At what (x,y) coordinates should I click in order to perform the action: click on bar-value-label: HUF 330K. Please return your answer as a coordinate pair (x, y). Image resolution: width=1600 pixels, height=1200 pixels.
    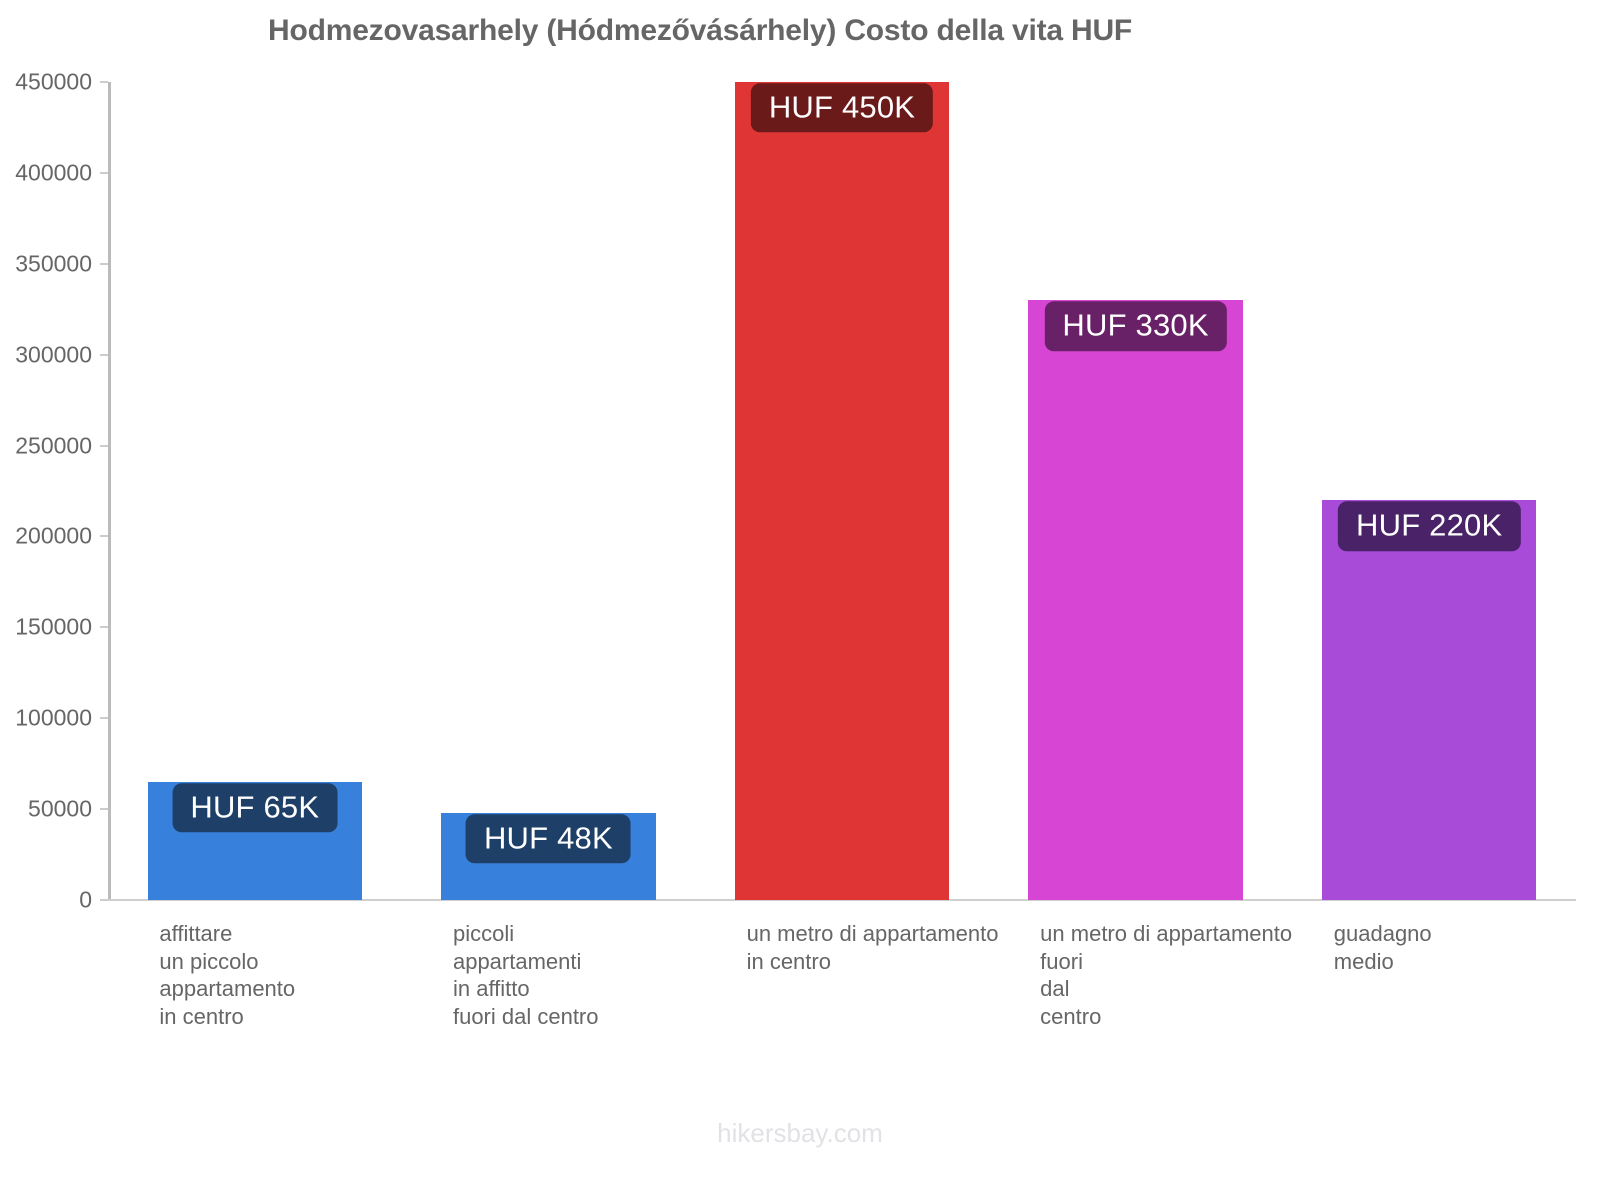
    Looking at the image, I should click on (1135, 326).